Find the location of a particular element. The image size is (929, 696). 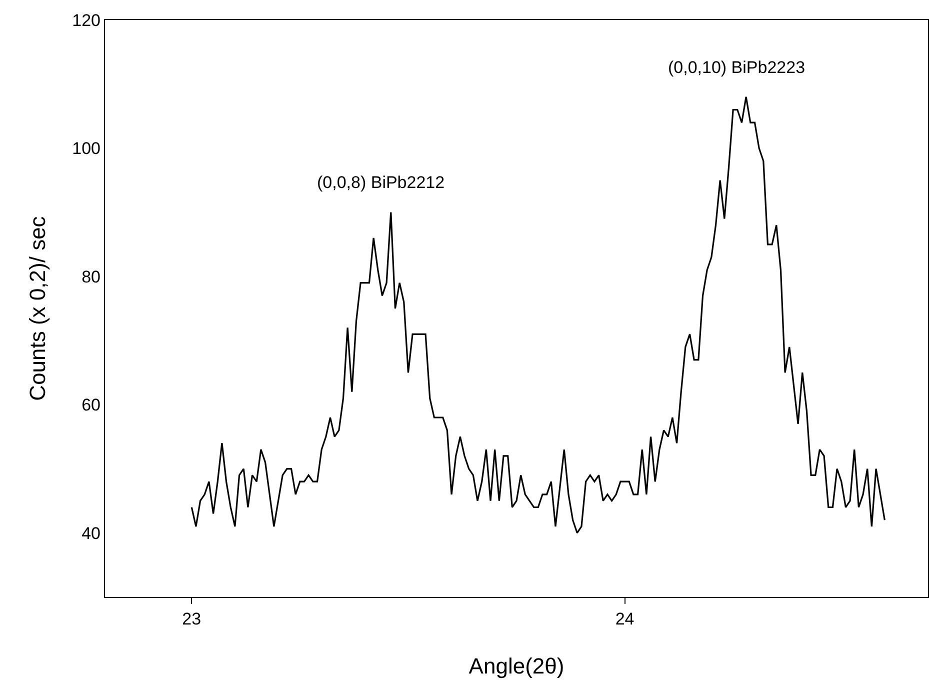

annotation: (0,0,8) BiPb2212 is located at coordinates (381, 182).